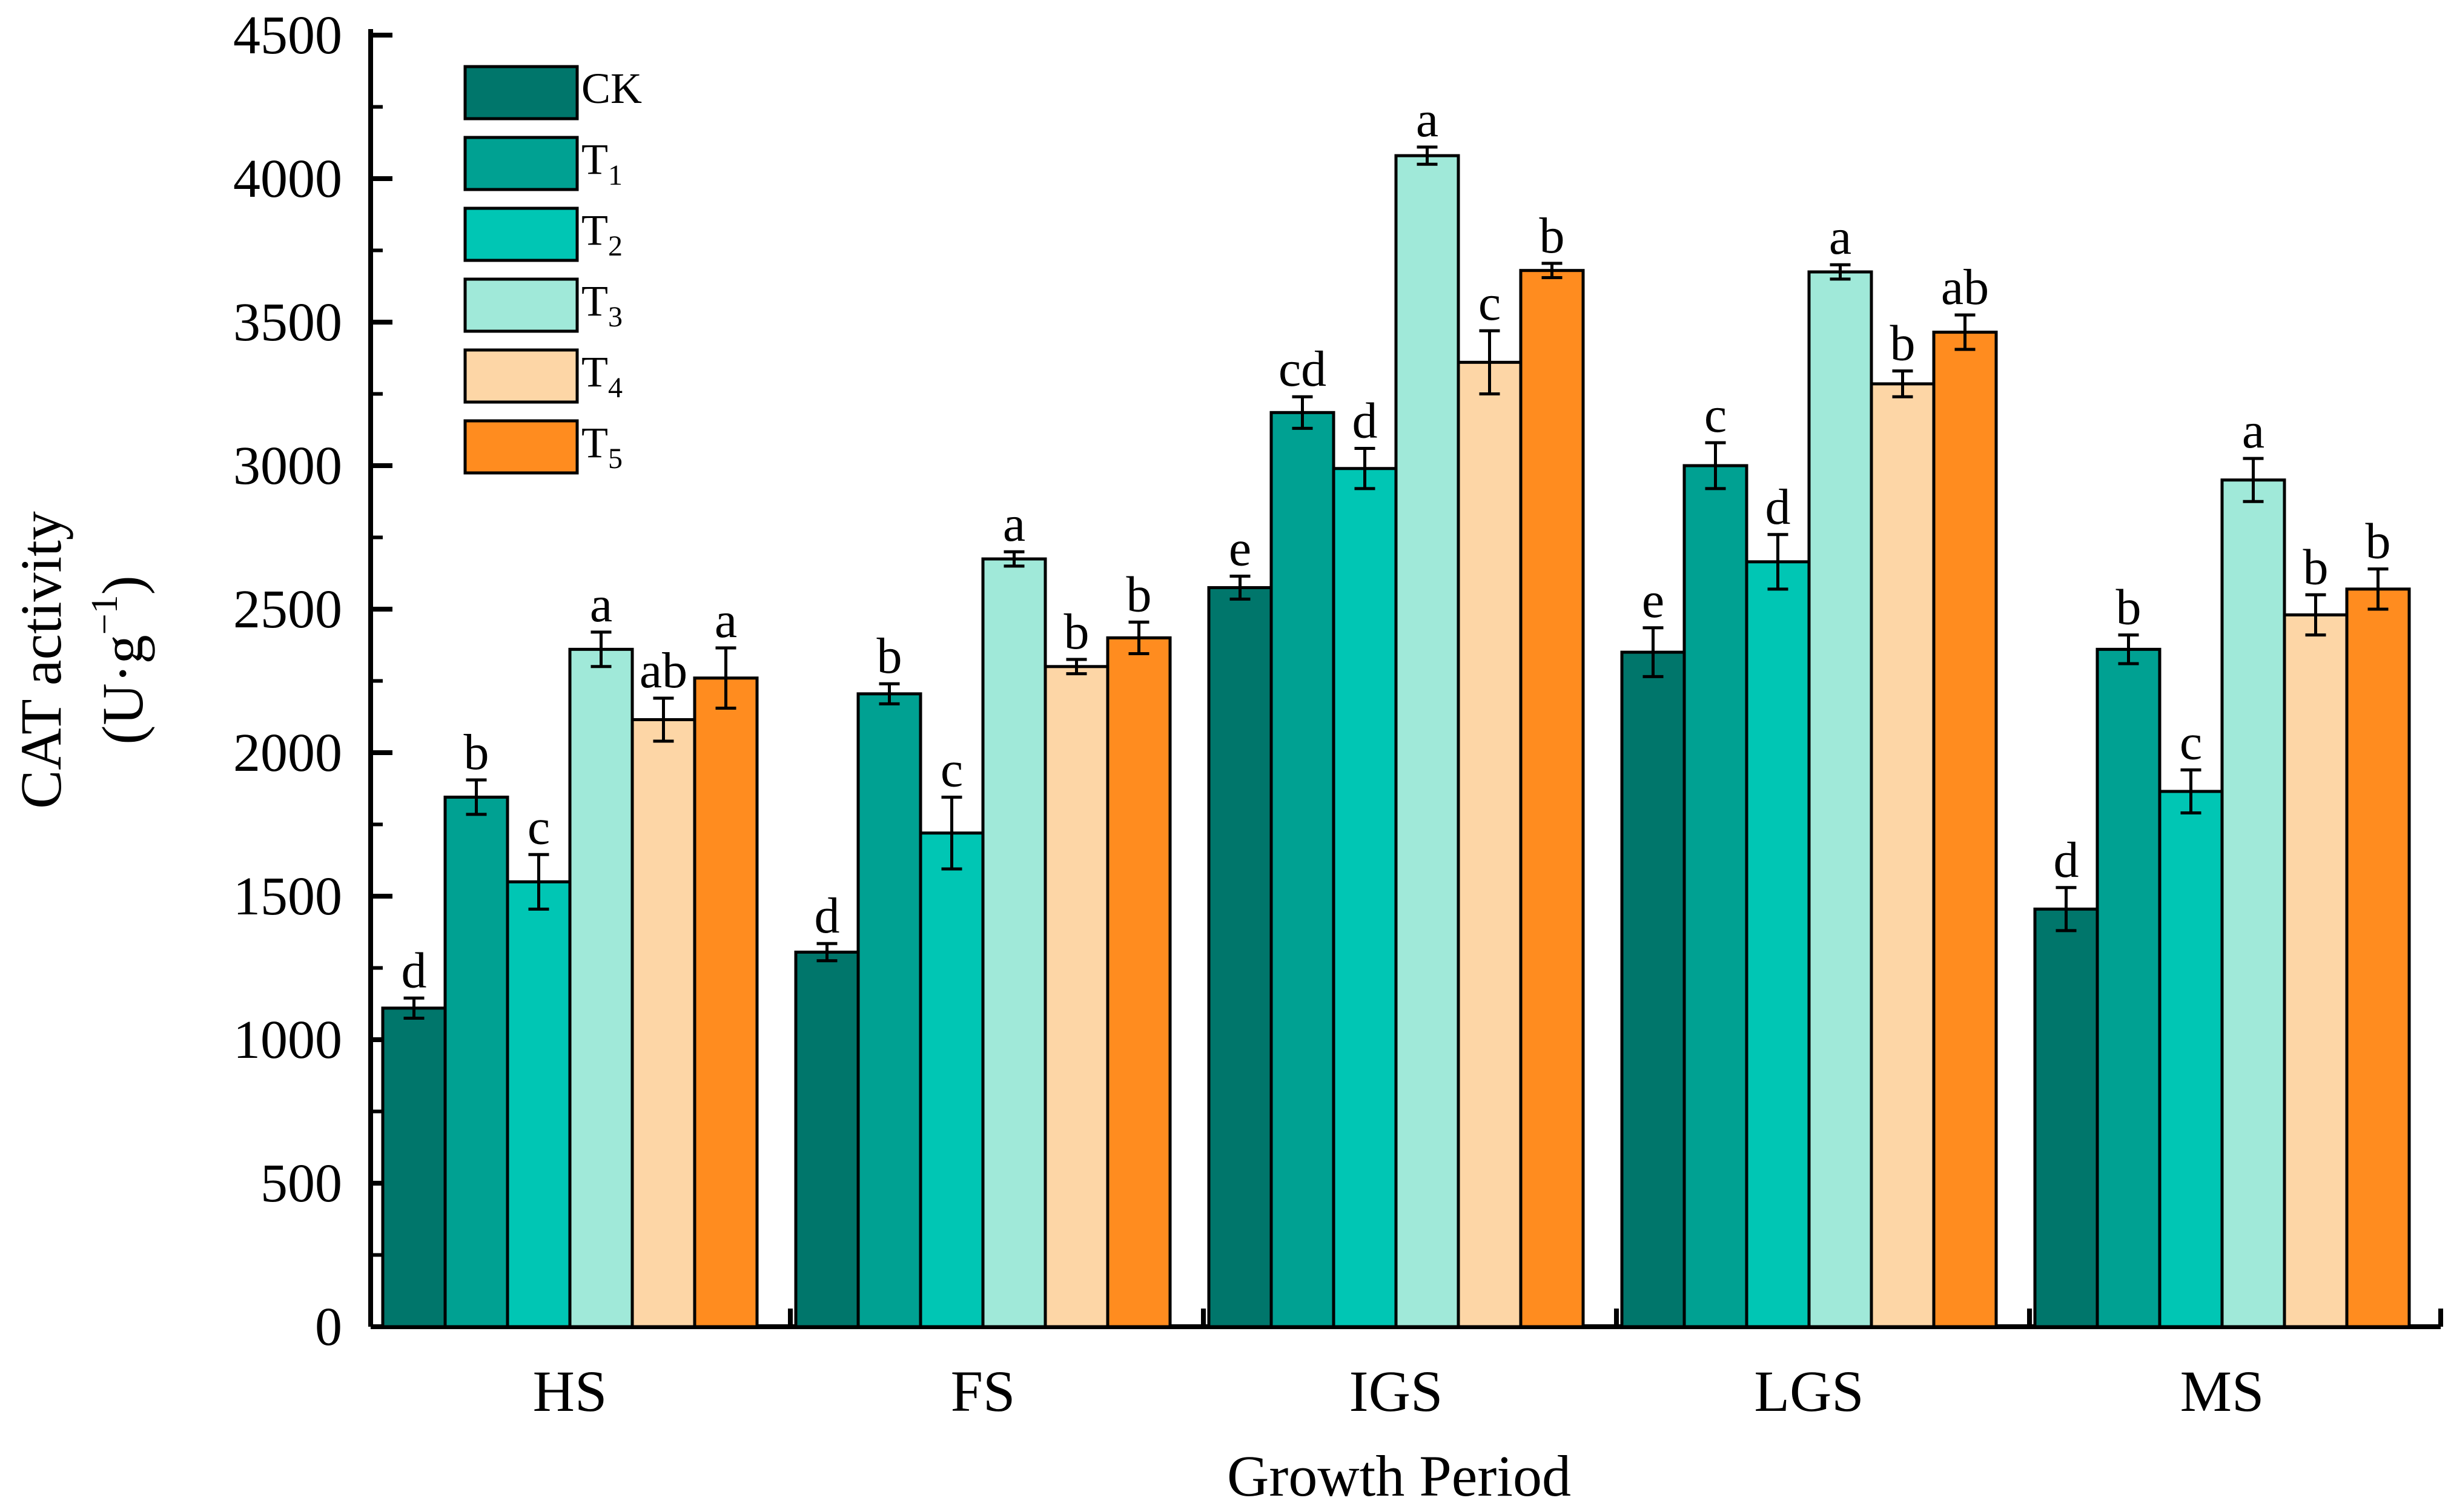  Describe the element at coordinates (726, 1002) in the screenshot. I see `bar-T5-HS` at that location.